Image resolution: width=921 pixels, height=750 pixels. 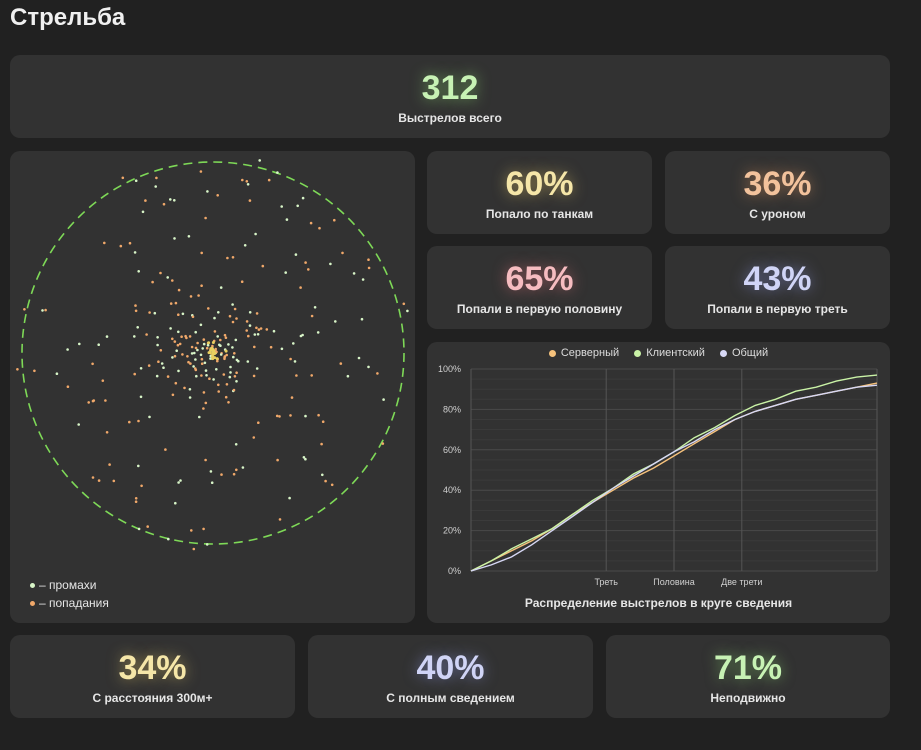 I want to click on full-aim-value: 40%, so click(x=450, y=667).